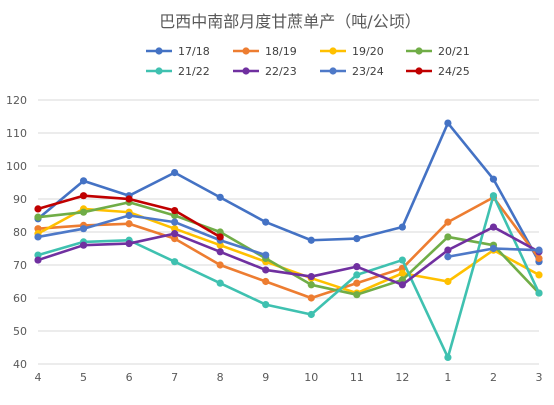 Image resolution: width=554 pixels, height=405 pixels. I want to click on legend-item: 21/22, so click(178, 71).